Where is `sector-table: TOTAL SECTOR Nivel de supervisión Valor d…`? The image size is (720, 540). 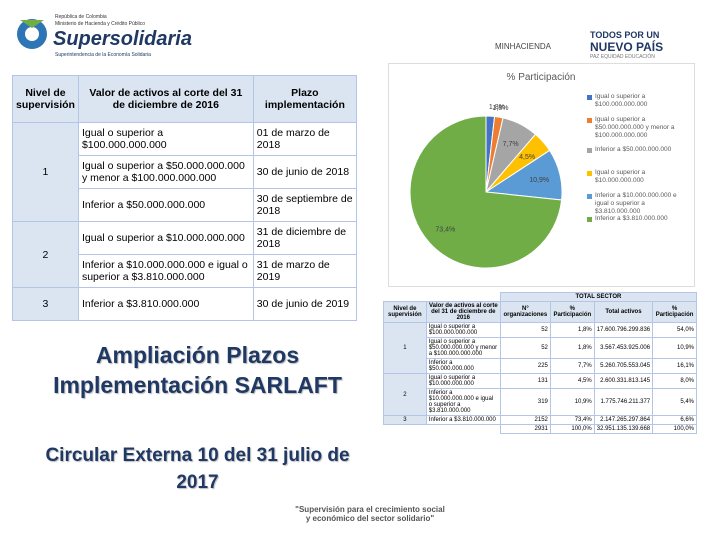 sector-table: TOTAL SECTOR Nivel de supervisión Valor d… is located at coordinates (540, 363).